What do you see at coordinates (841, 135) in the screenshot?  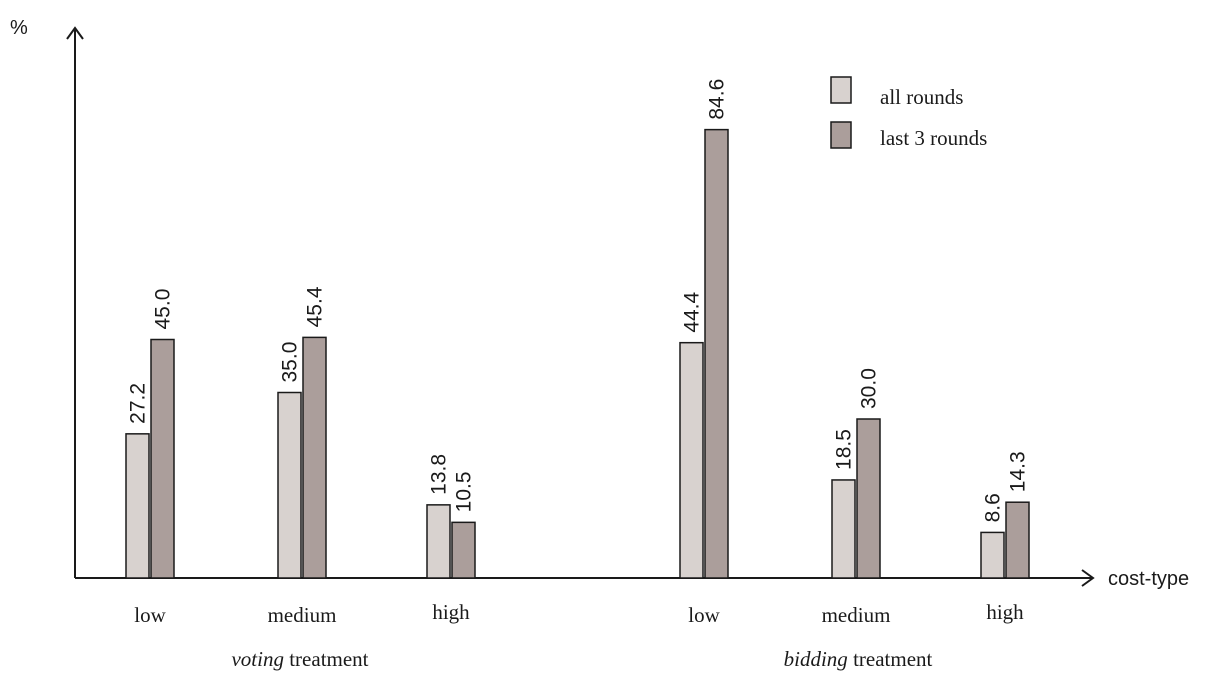 I see `legend-swatch-last-3-rounds` at bounding box center [841, 135].